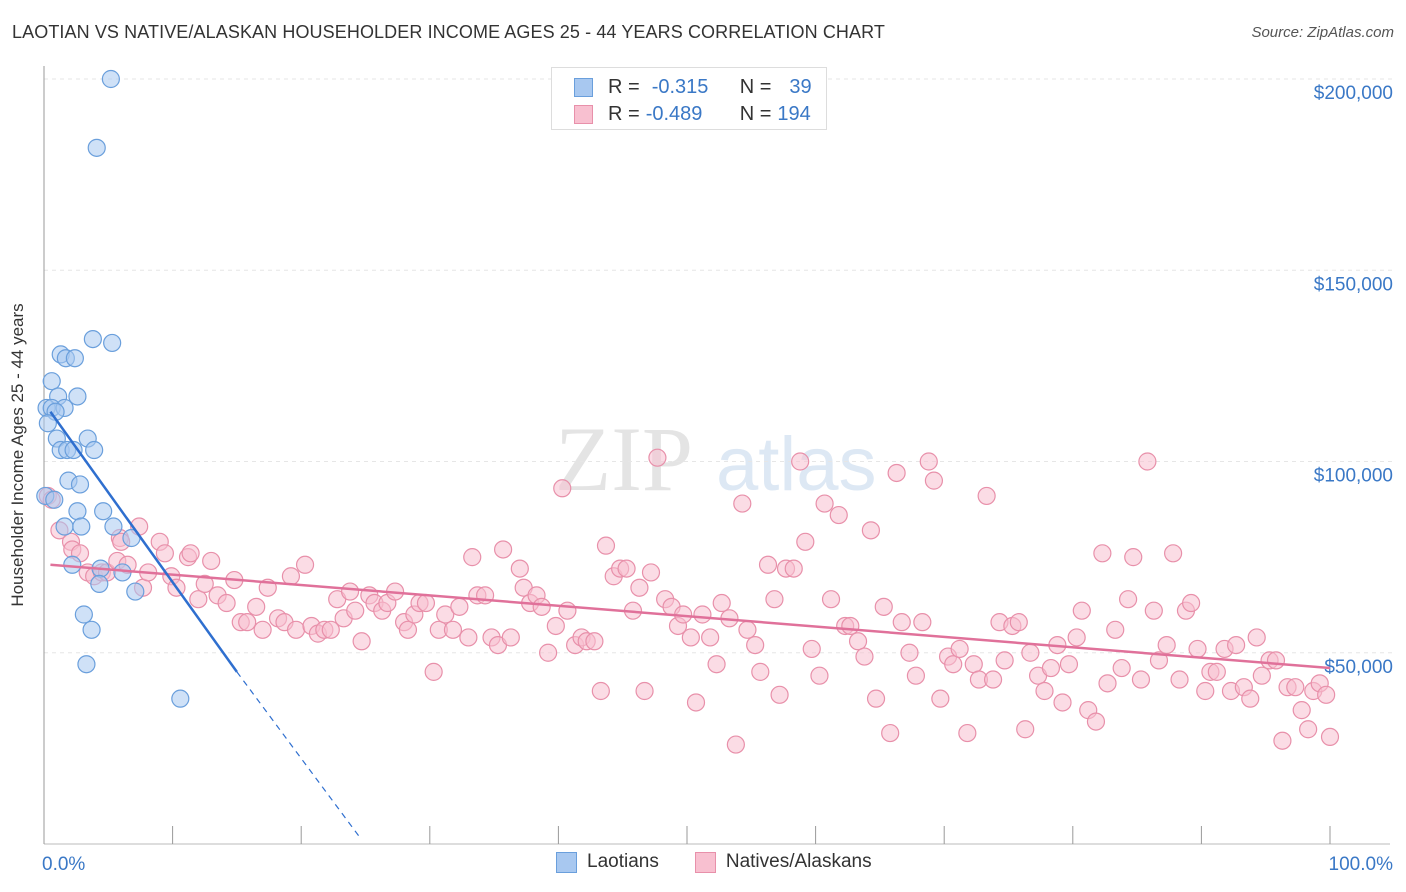  What do you see at coordinates (690, 616) in the screenshot?
I see `trendline-natives` at bounding box center [690, 616].